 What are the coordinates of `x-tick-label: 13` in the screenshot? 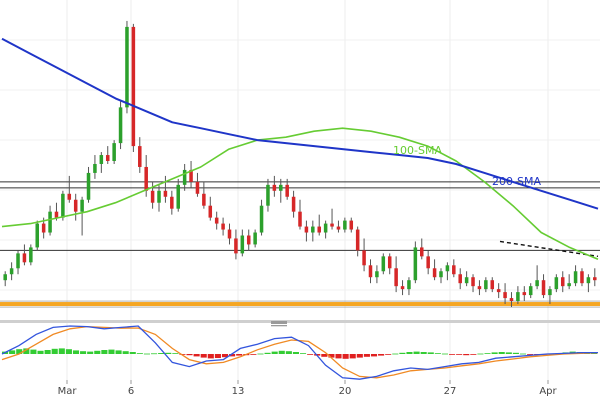 It's located at (238, 391).